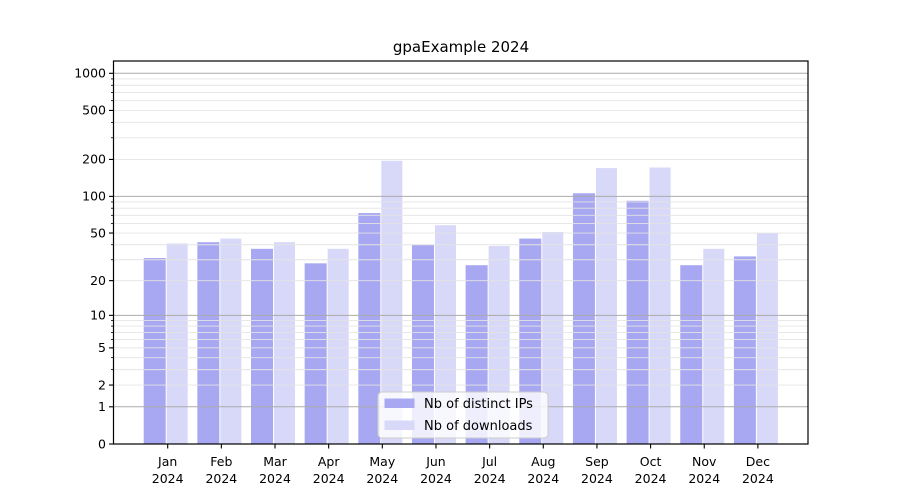 This screenshot has height=504, width=900. I want to click on y-tick-label: 50, so click(98, 232).